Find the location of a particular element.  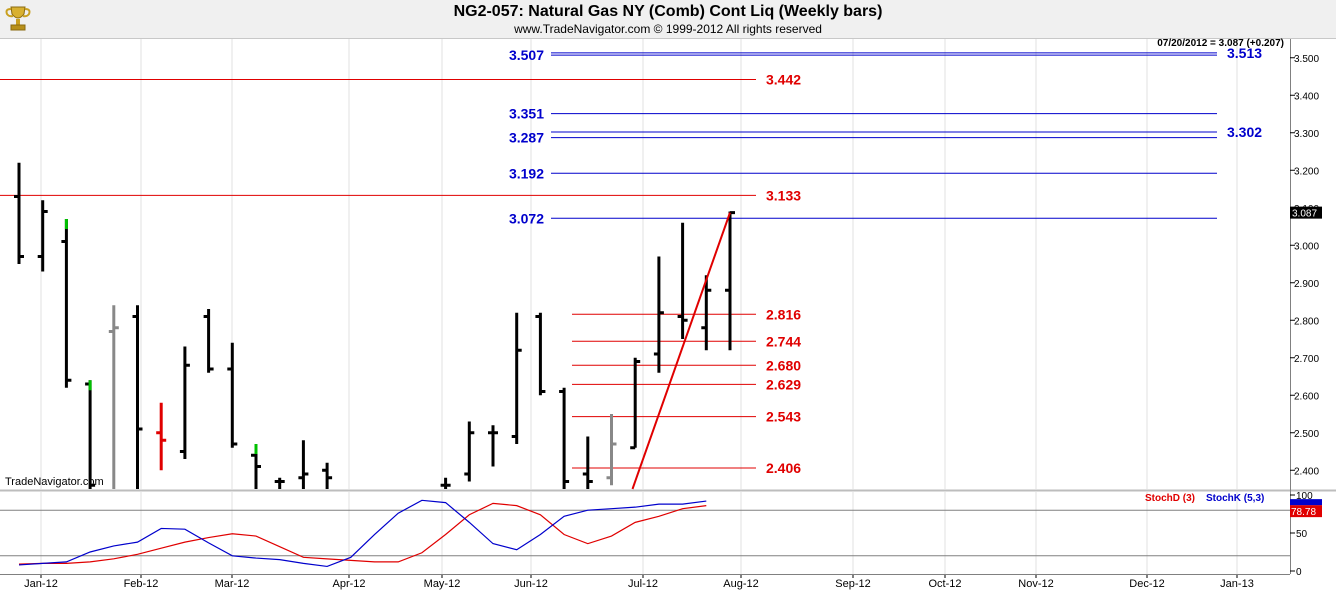

red-level-label: 2.406 is located at coordinates (783, 468).